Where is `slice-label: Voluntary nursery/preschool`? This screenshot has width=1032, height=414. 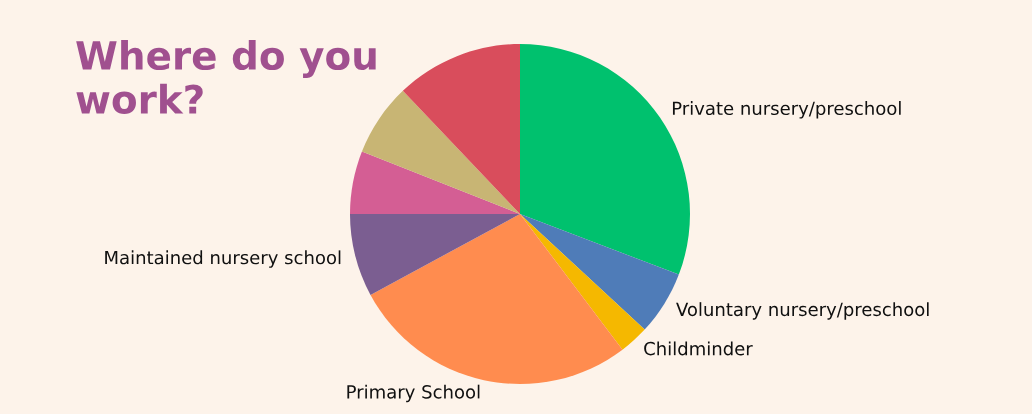 slice-label: Voluntary nursery/preschool is located at coordinates (802, 311).